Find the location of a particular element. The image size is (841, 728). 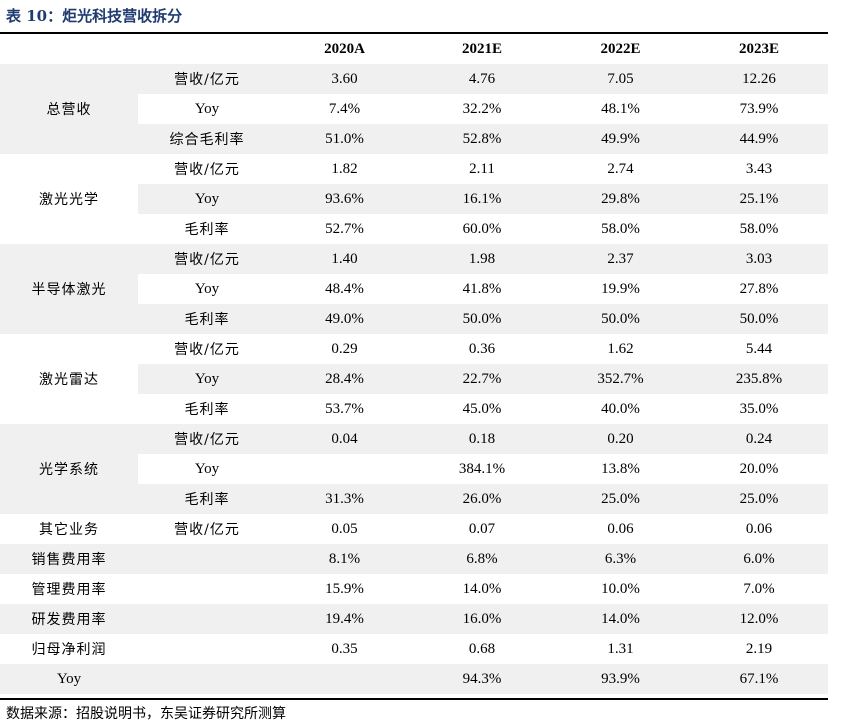

table-row: 毛利率 49.0% 50.0% 50.0% 50.0% is located at coordinates (414, 319).